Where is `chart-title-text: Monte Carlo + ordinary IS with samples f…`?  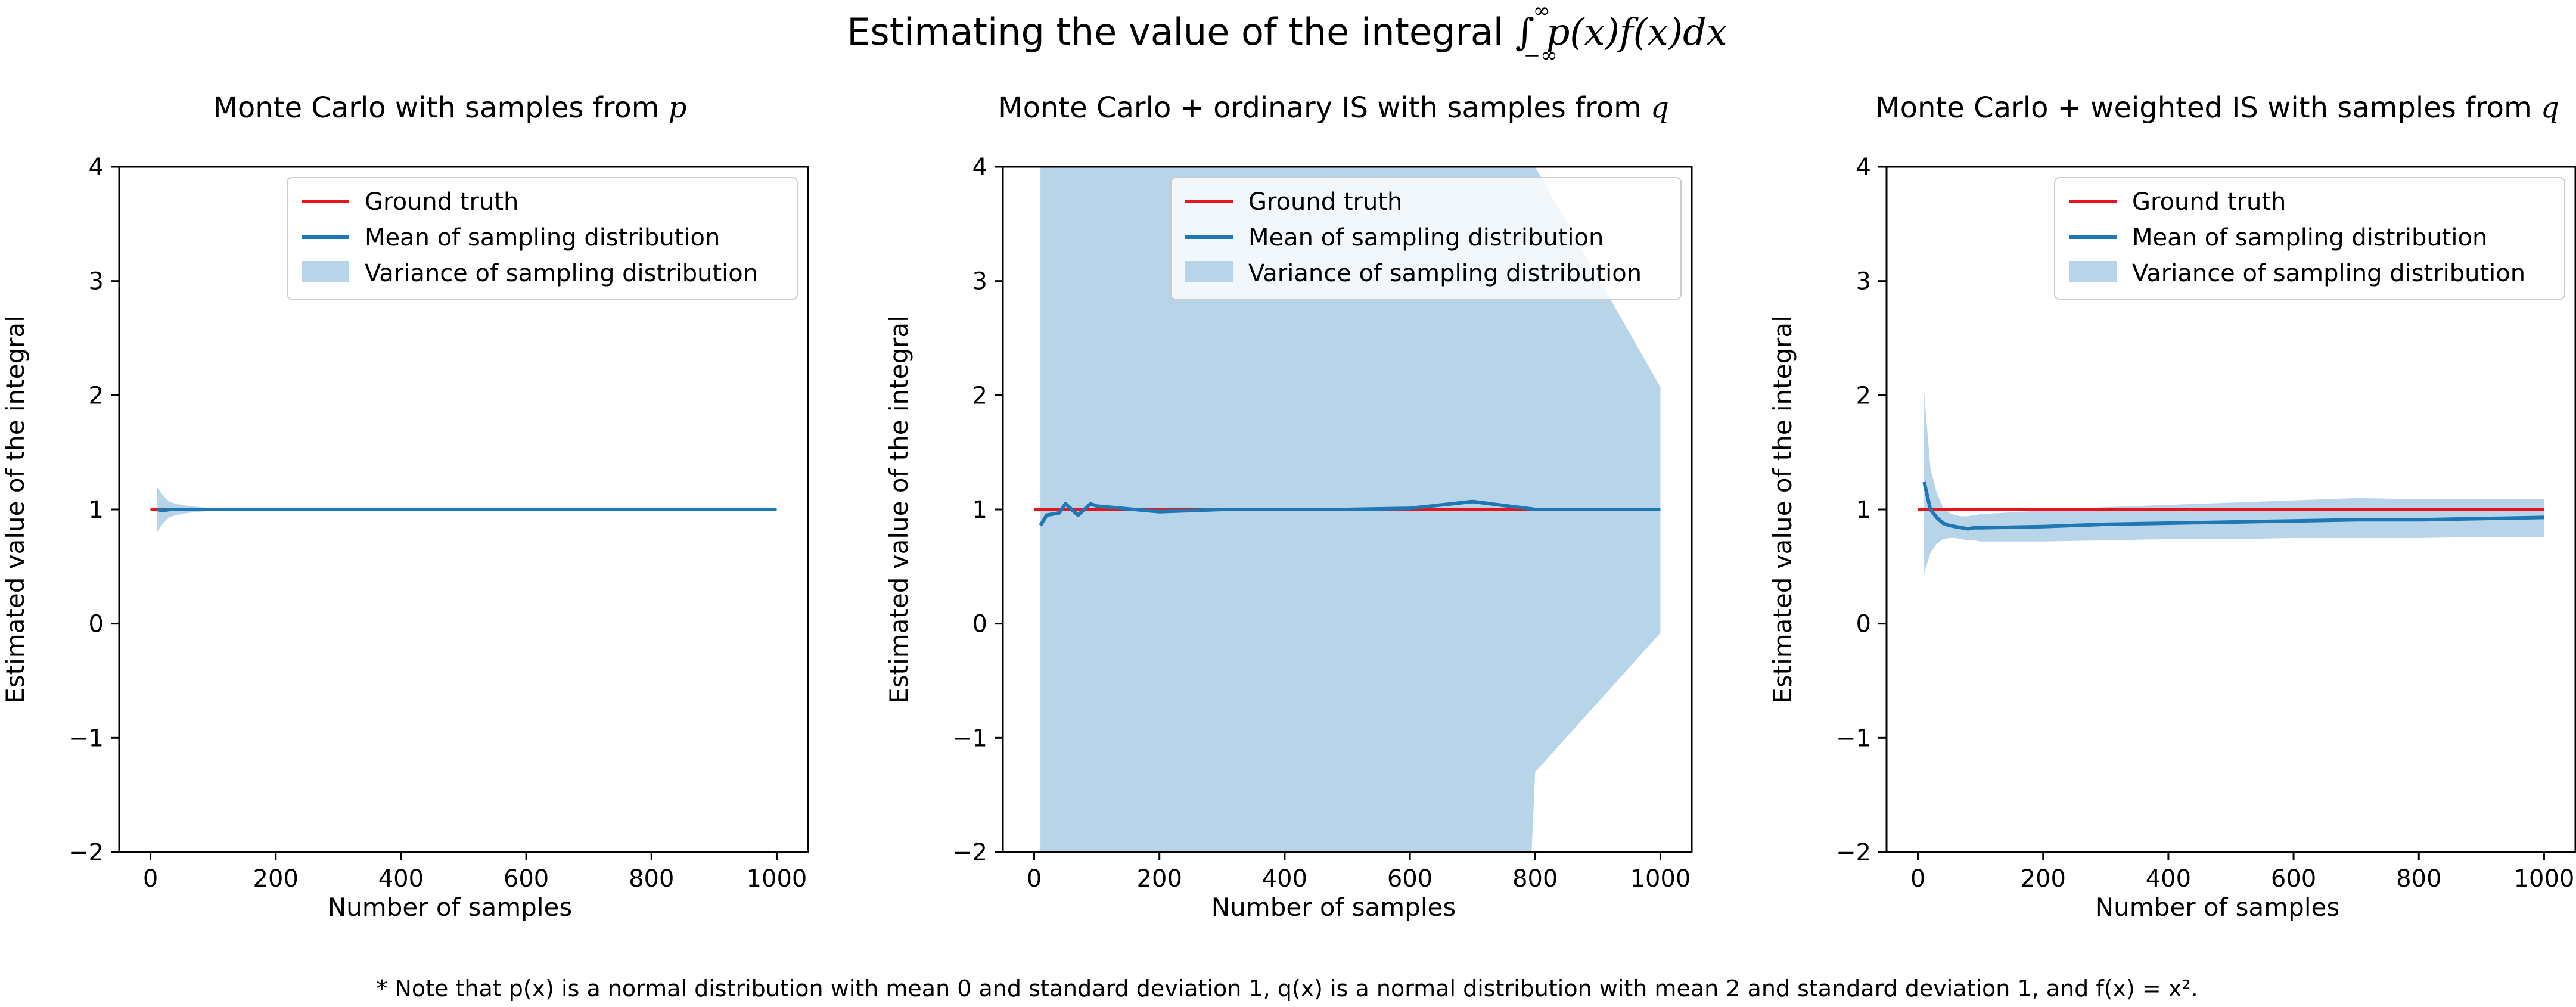 chart-title-text: Monte Carlo + ordinary IS with samples f… is located at coordinates (1324, 108).